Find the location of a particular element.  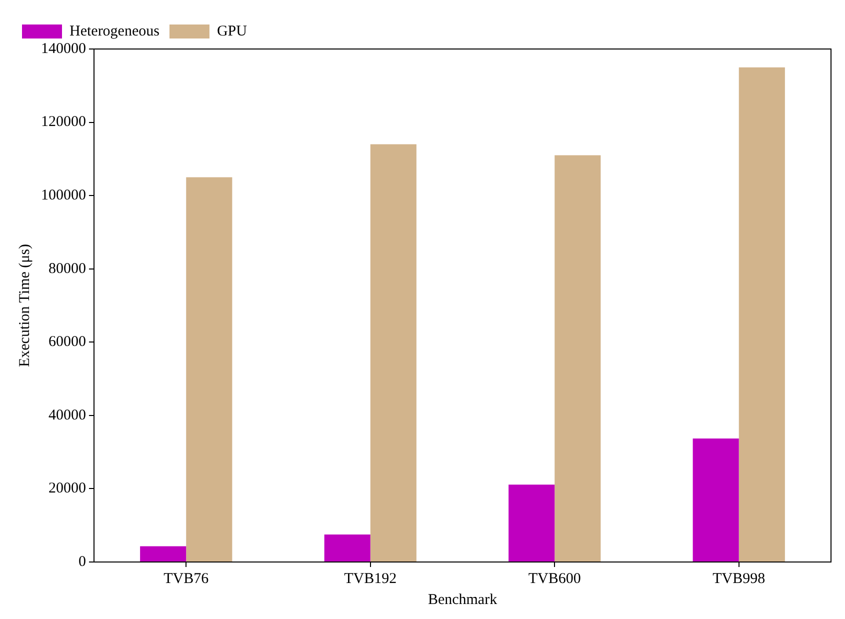

x-axis-title: Benchmark is located at coordinates (463, 600).